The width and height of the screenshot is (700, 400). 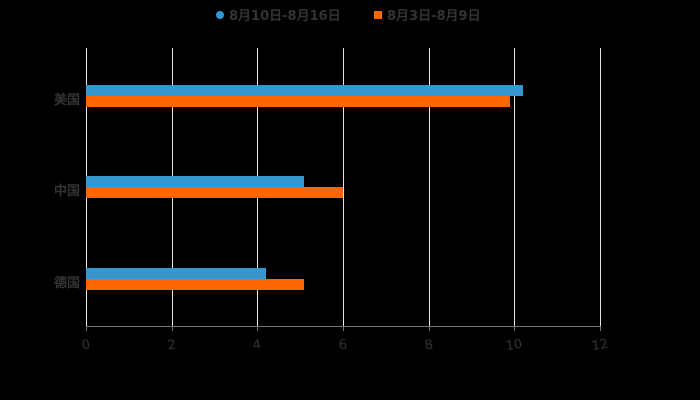 What do you see at coordinates (434, 16) in the screenshot?
I see `legend-label: 8月3日-8月9日` at bounding box center [434, 16].